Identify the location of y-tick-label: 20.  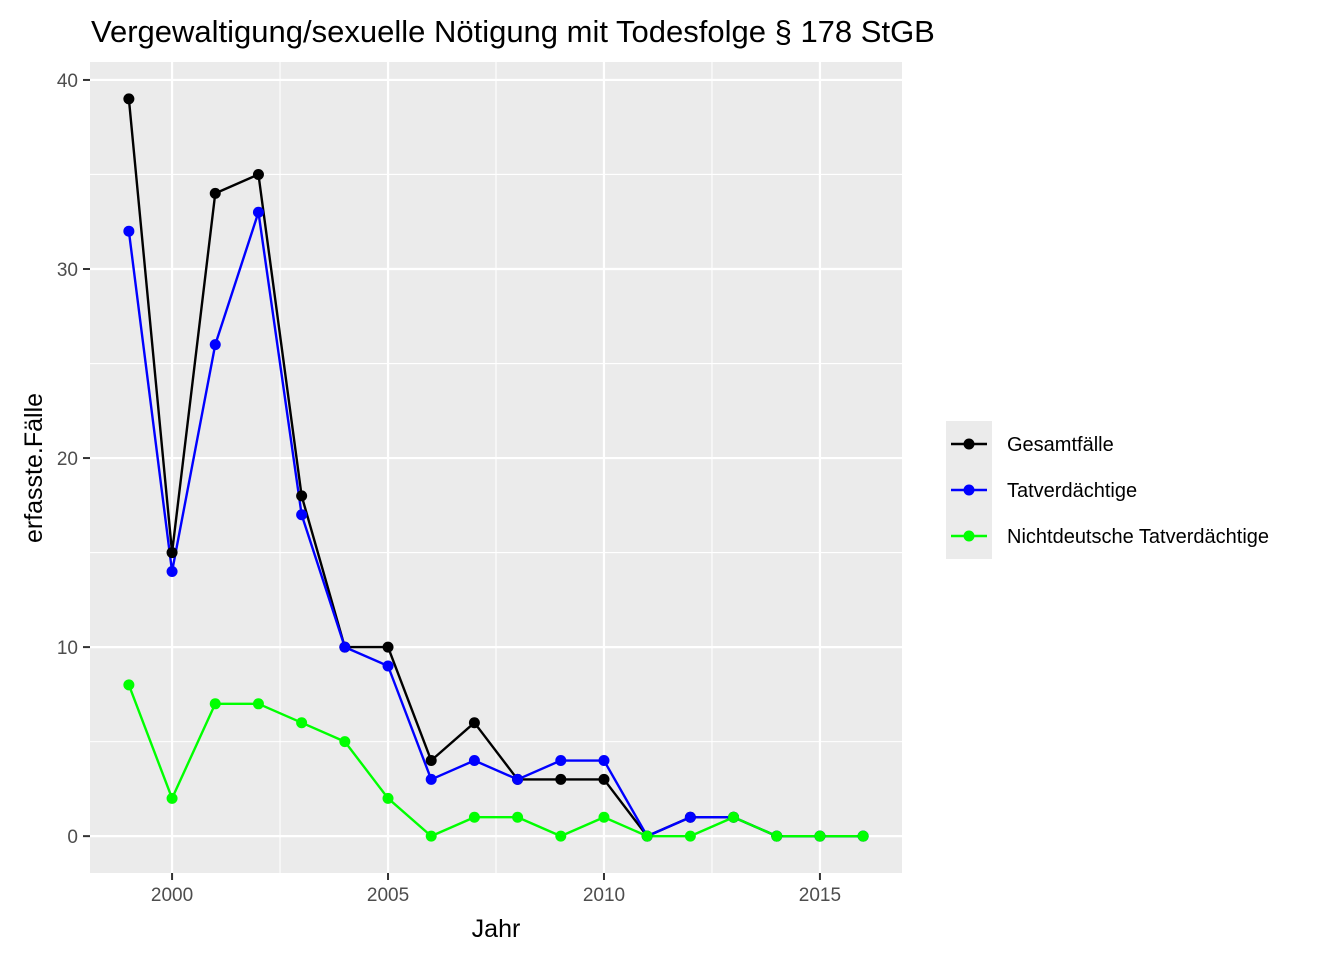
(67, 459).